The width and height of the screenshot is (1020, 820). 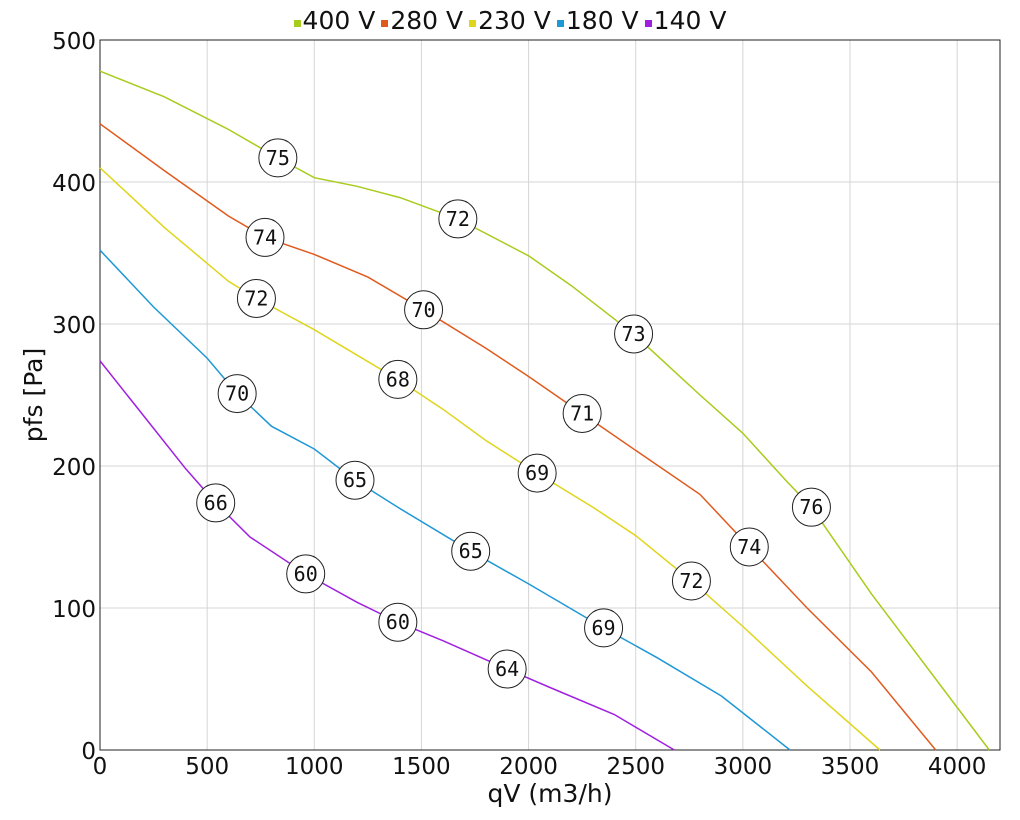 What do you see at coordinates (88, 752) in the screenshot?
I see `y-tick-label: 0` at bounding box center [88, 752].